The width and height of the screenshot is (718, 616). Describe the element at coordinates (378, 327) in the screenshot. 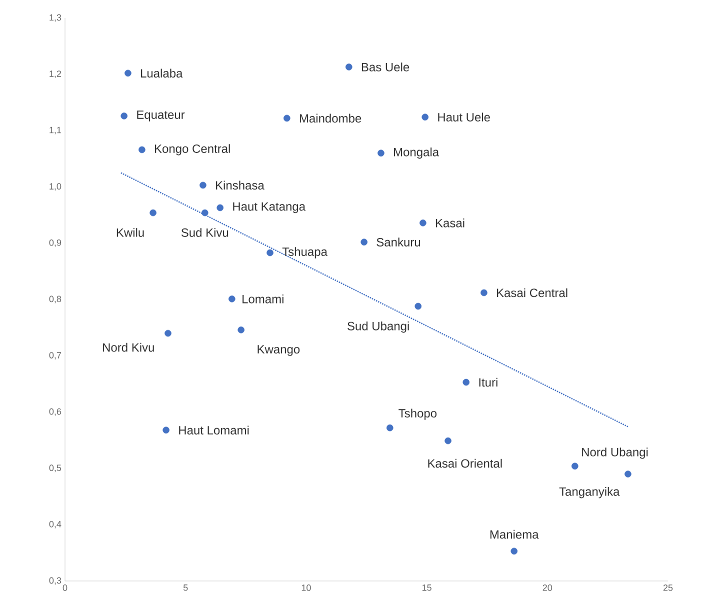

I see `annotation: Sud Ubangi` at that location.